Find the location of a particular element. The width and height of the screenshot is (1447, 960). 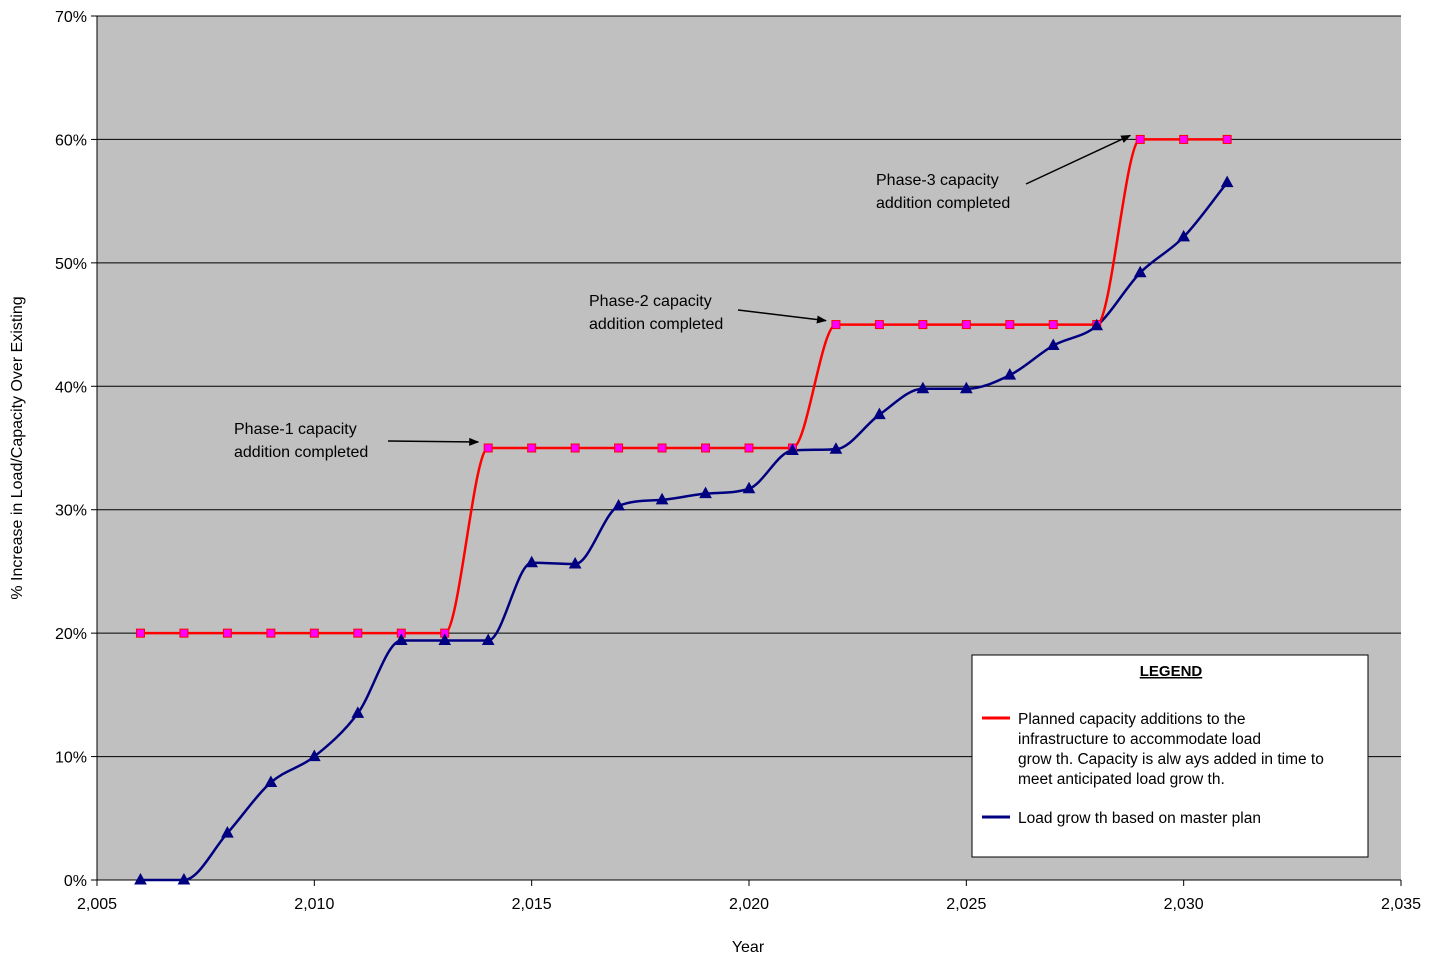

legend-title: LEGEND is located at coordinates (1171, 671).